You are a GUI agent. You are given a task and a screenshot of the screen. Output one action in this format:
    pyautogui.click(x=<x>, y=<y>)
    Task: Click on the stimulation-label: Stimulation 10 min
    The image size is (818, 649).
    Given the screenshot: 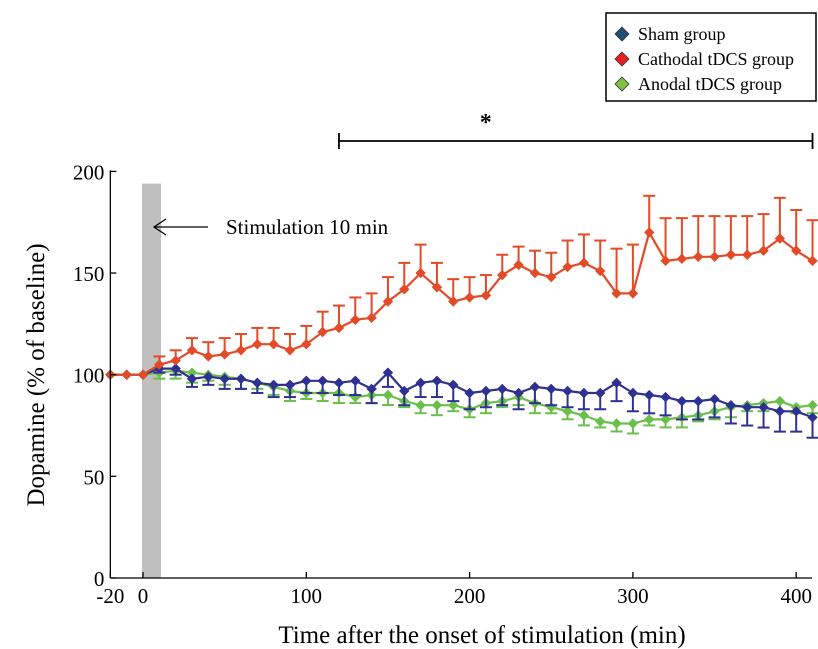 What is the action you would take?
    pyautogui.click(x=307, y=227)
    